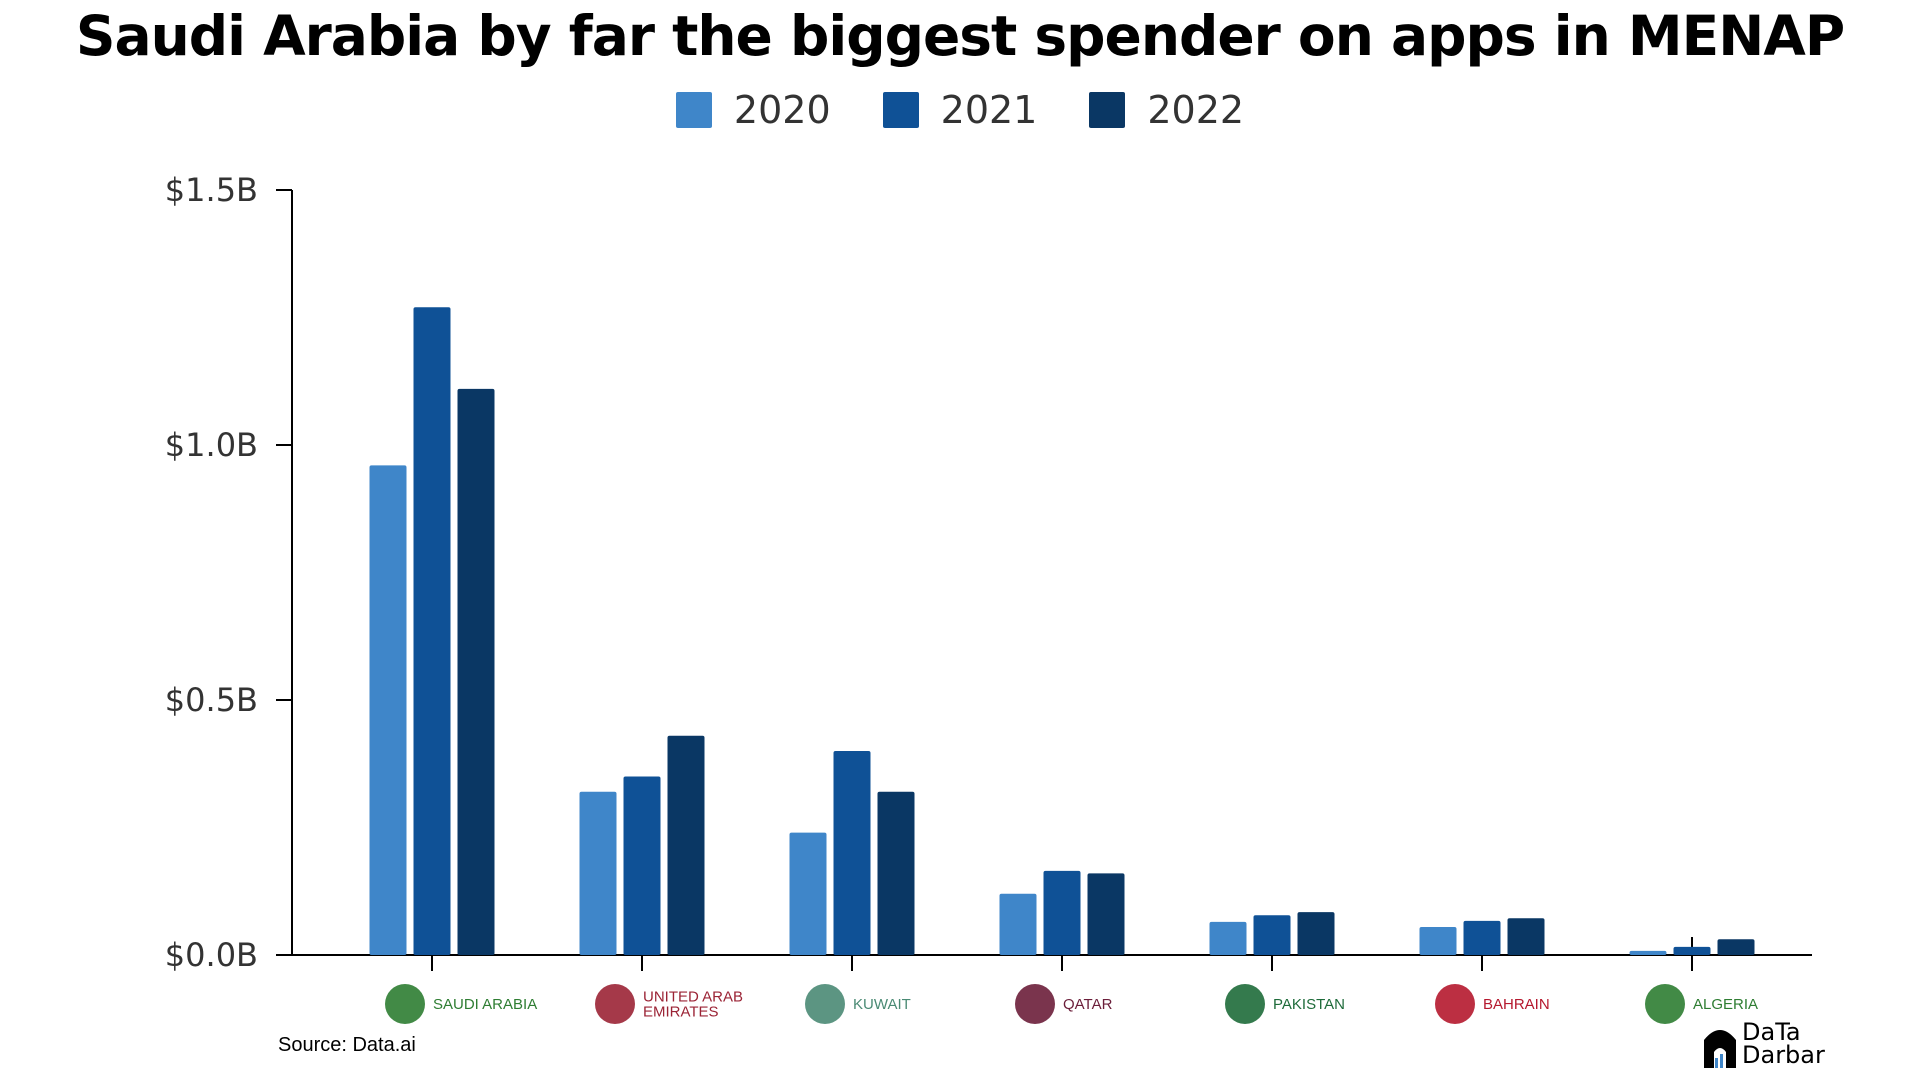 This screenshot has width=1920, height=1080. I want to click on y-tick-label: $1.0B, so click(211, 445).